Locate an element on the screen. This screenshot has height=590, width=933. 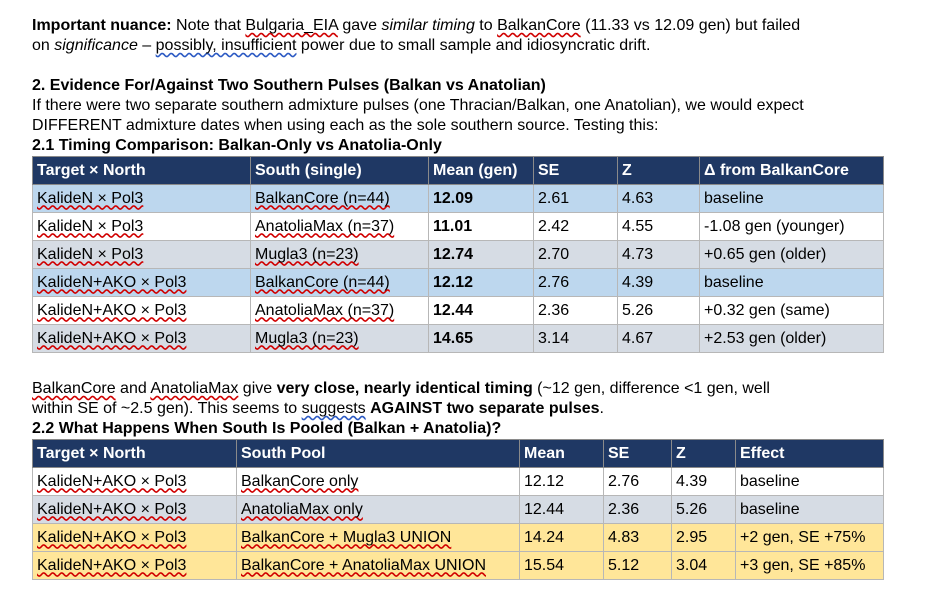
column-header: Target × North is located at coordinates (134, 453).